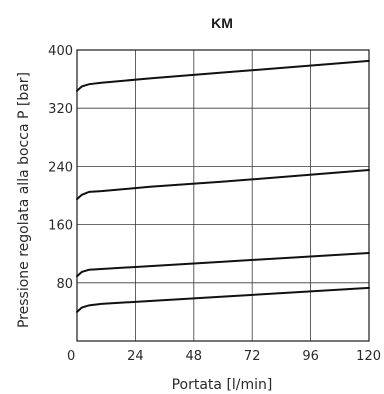 This screenshot has height=394, width=384. What do you see at coordinates (222, 23) in the screenshot?
I see `chart-title: KM` at bounding box center [222, 23].